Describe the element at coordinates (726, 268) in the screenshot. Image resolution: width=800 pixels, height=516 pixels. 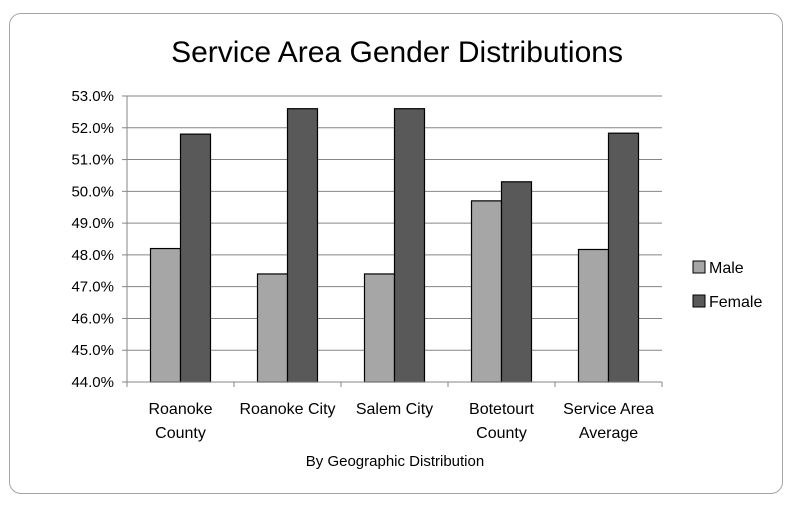
I see `legend-label-male: Male` at that location.